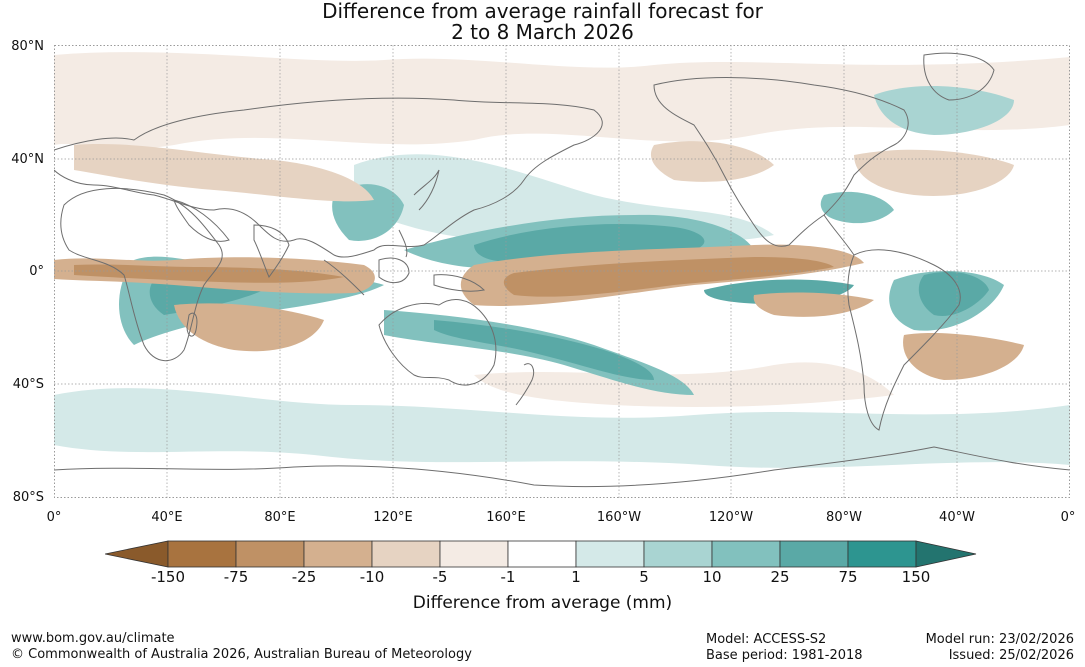  Describe the element at coordinates (619, 517) in the screenshot. I see `lon-label-160w: 160°W` at that location.